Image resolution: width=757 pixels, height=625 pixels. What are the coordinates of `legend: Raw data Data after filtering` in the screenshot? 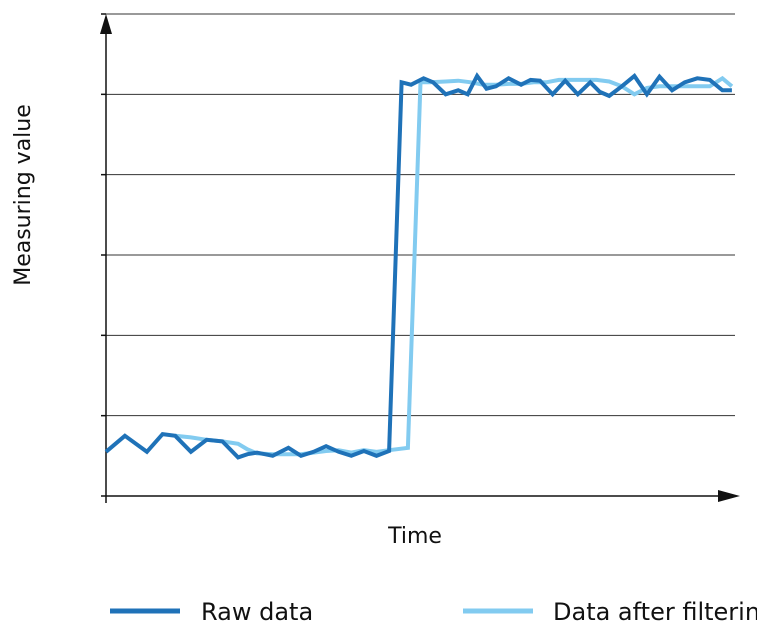 It's located at (433, 611).